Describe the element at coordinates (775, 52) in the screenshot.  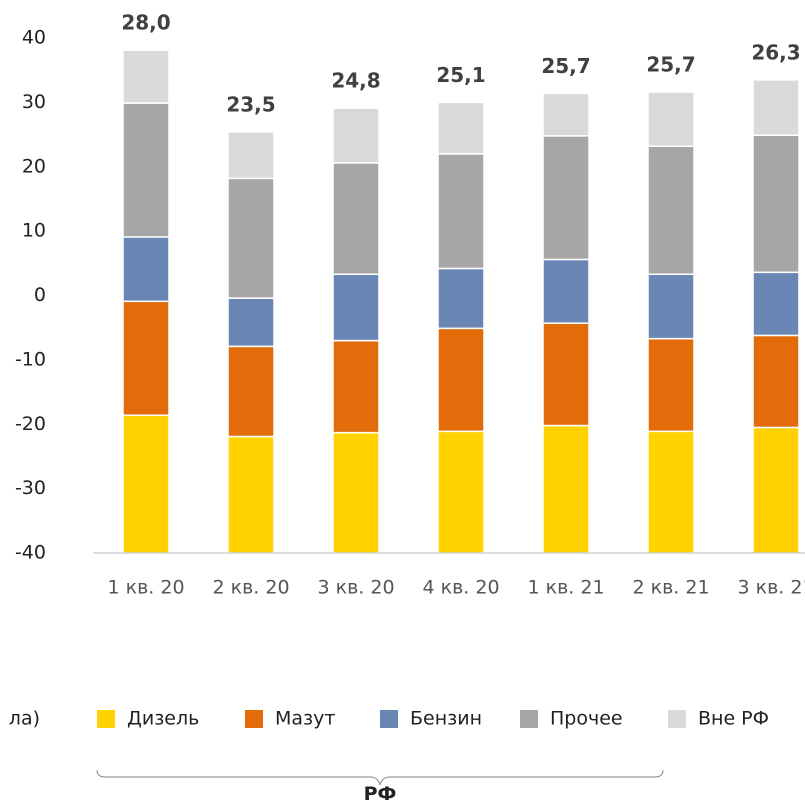
I see `total-label: 26,3` at that location.